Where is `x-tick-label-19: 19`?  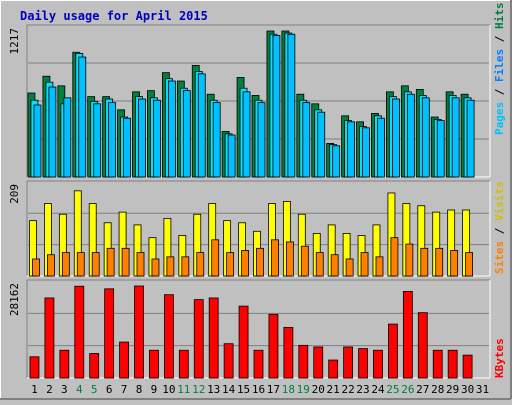 x-tick-label-19: 19 is located at coordinates (303, 389).